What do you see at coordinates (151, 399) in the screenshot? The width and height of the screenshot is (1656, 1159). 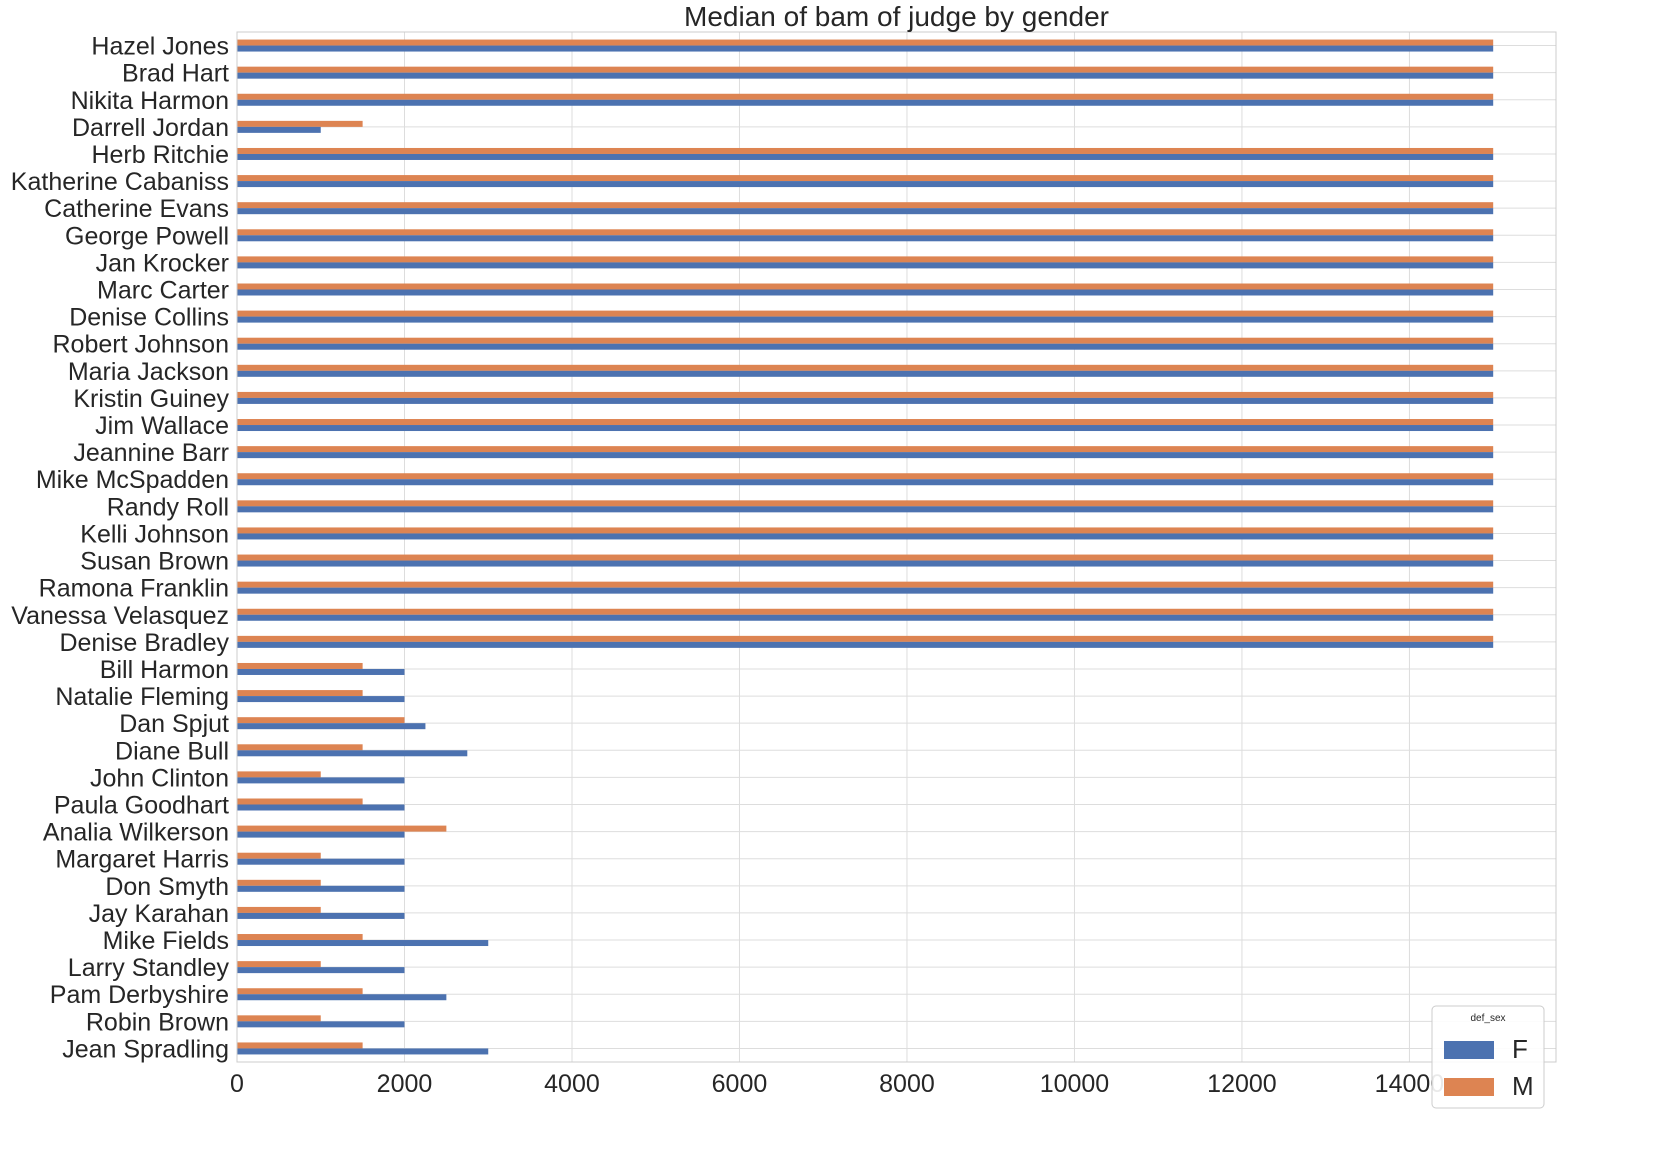 I see `category-label: Kristin Guiney` at bounding box center [151, 399].